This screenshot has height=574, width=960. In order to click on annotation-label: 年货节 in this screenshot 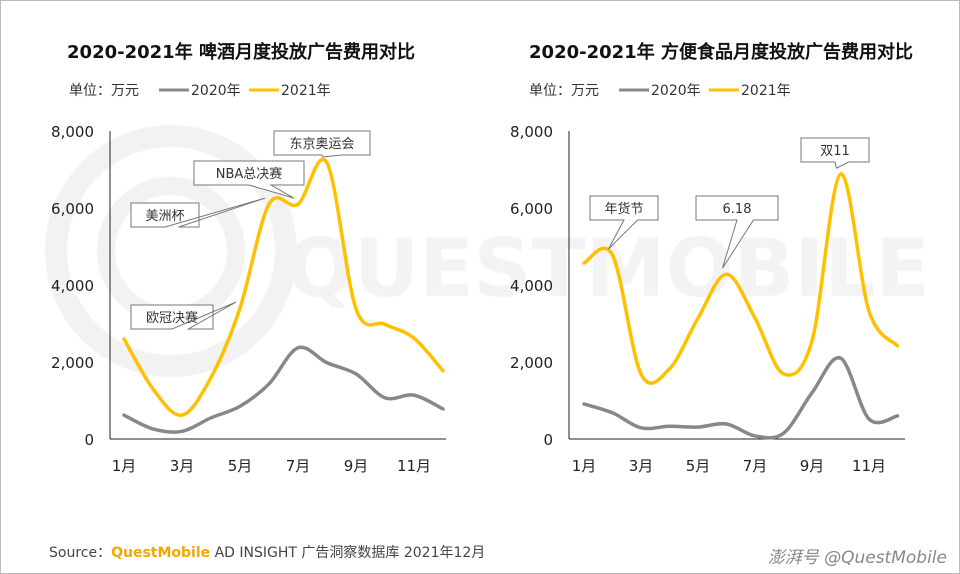, I will do `click(623, 209)`.